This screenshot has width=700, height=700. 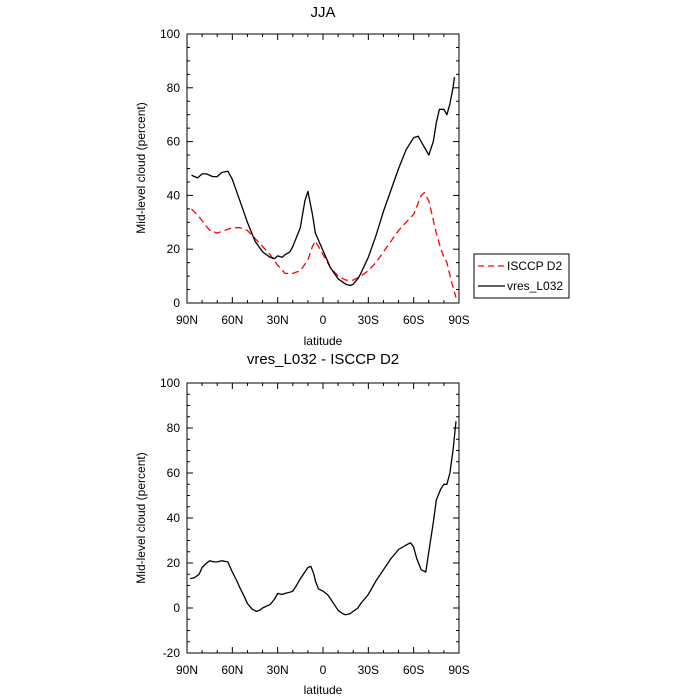 I want to click on series-line-vres-l032, so click(x=323, y=181).